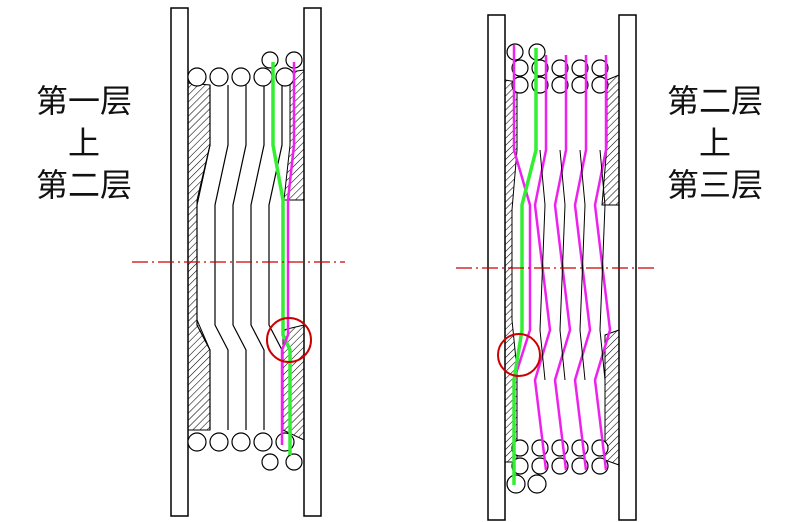 This screenshot has height=522, width=789. Describe the element at coordinates (572, 265) in the screenshot. I see `right-black-zigzags` at that location.